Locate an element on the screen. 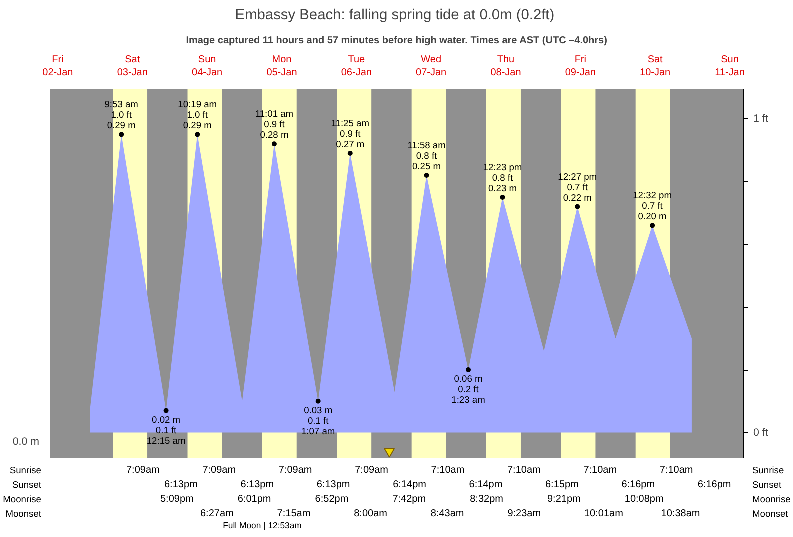 This screenshot has width=793, height=537. chart-subtitle: Image captured 11 hours and 57 minutes before high water. Times are AST (UTC –4.0hrs) is located at coordinates (397, 41).